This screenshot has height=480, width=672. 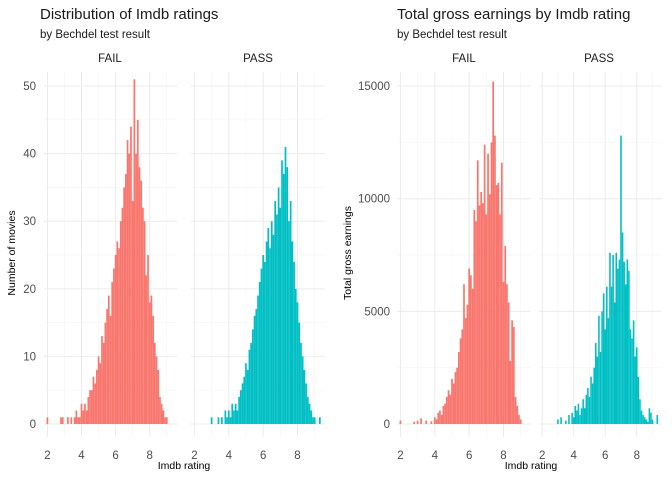 I want to click on y-tick-label: 15000, so click(x=374, y=87).